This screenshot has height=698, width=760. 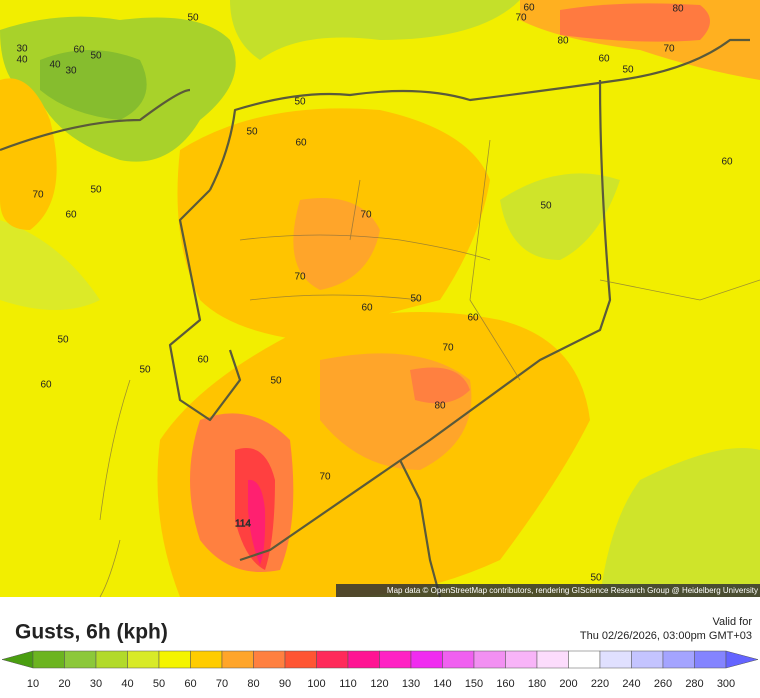 What do you see at coordinates (411, 684) in the screenshot?
I see `legend-label: 130` at bounding box center [411, 684].